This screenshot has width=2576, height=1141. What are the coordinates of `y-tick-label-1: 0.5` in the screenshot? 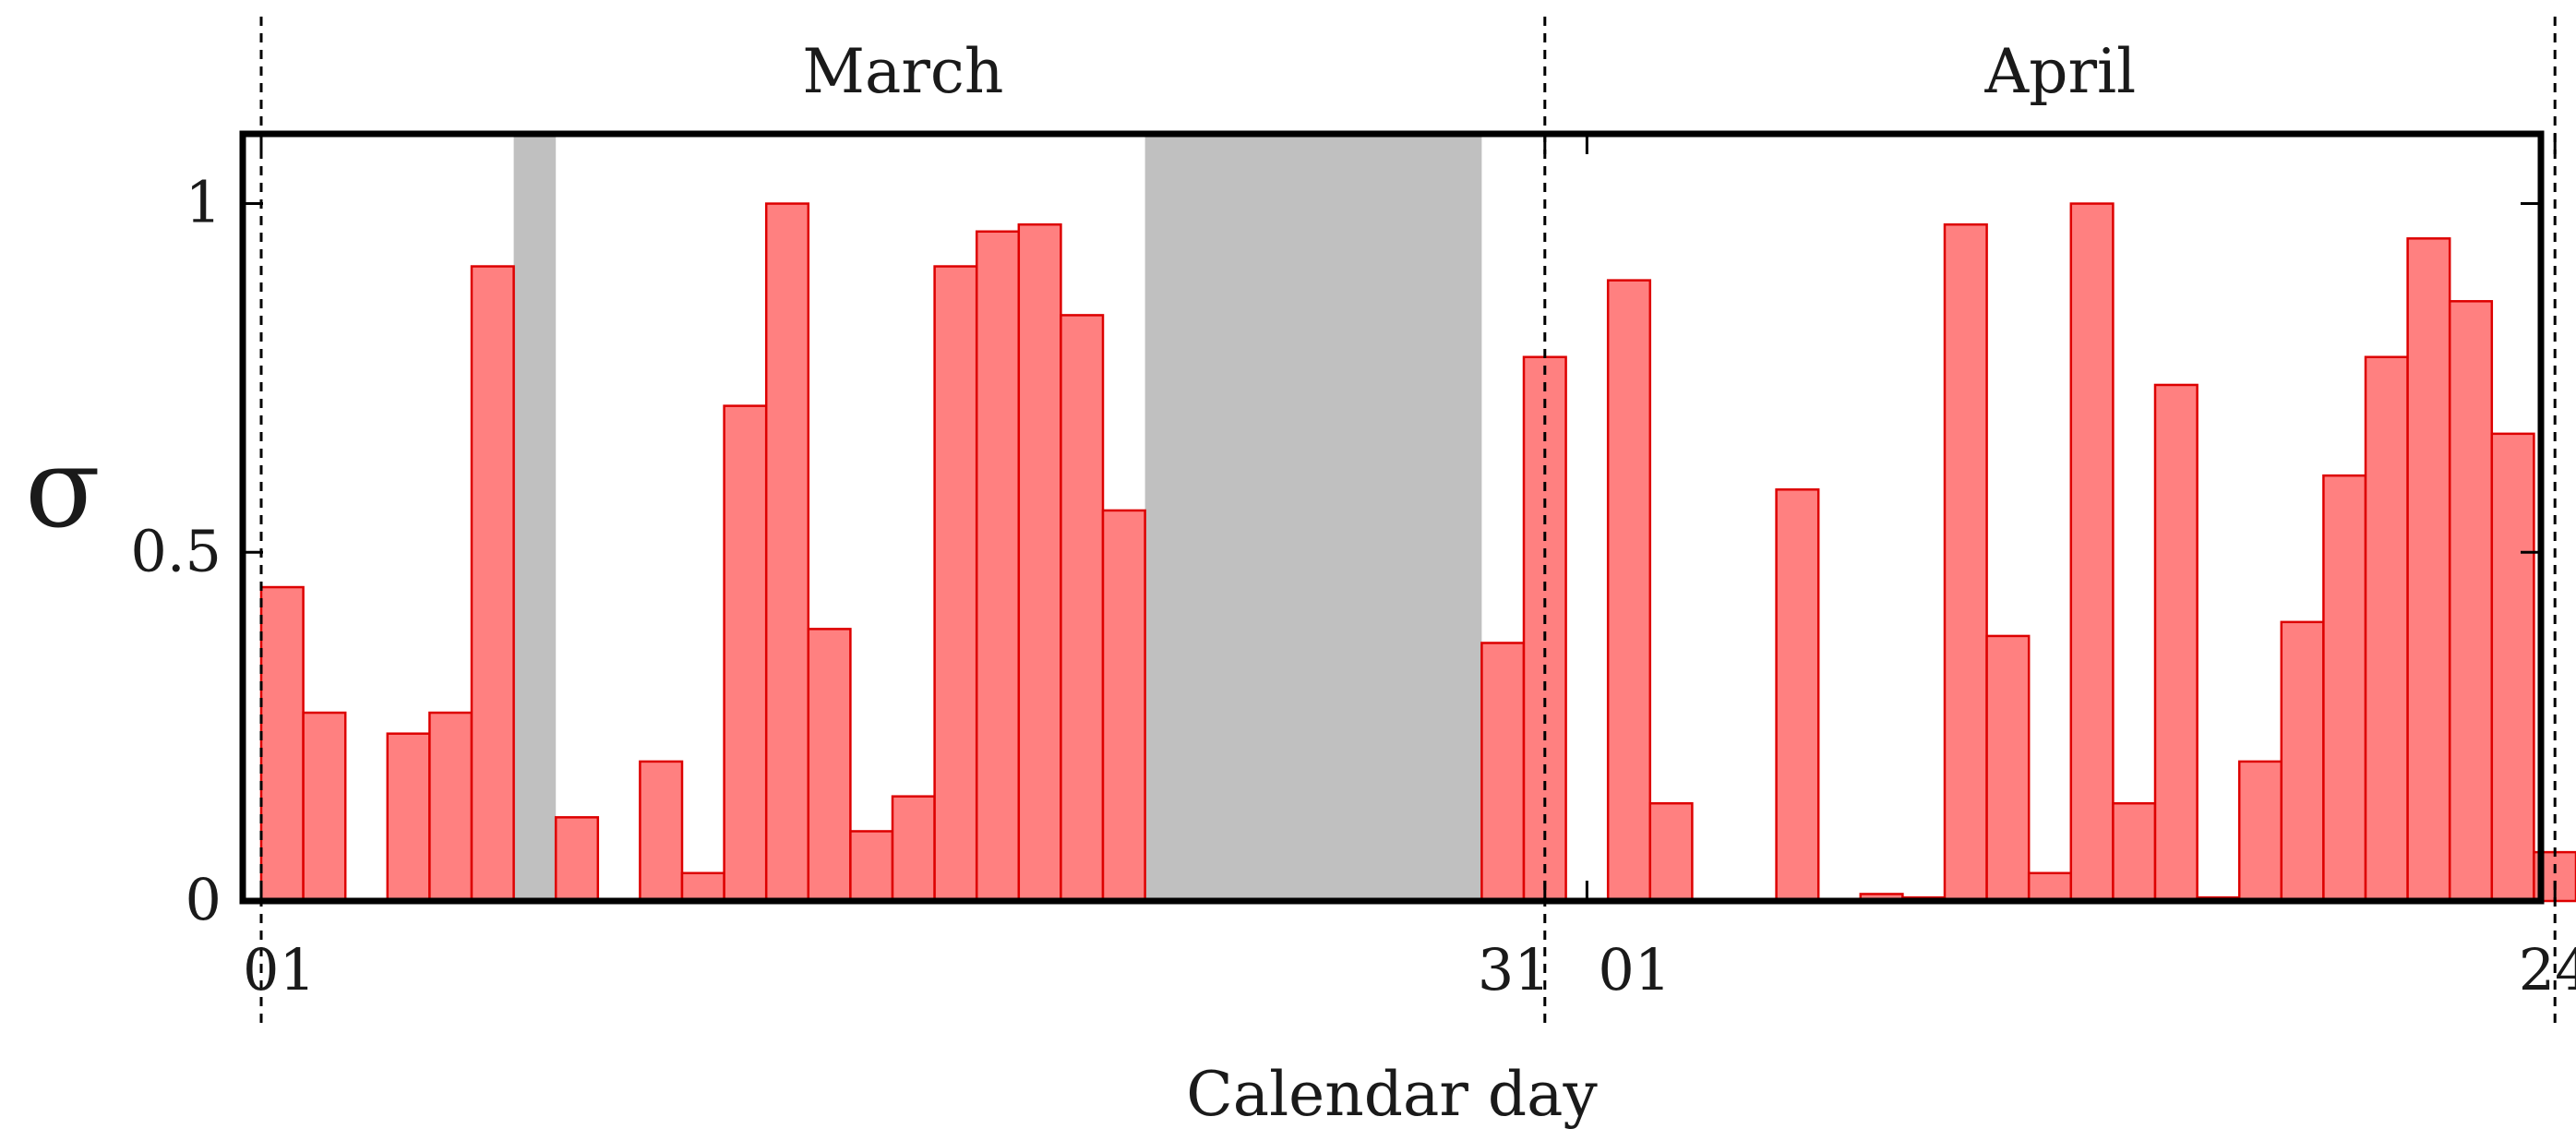 It's located at (176, 550).